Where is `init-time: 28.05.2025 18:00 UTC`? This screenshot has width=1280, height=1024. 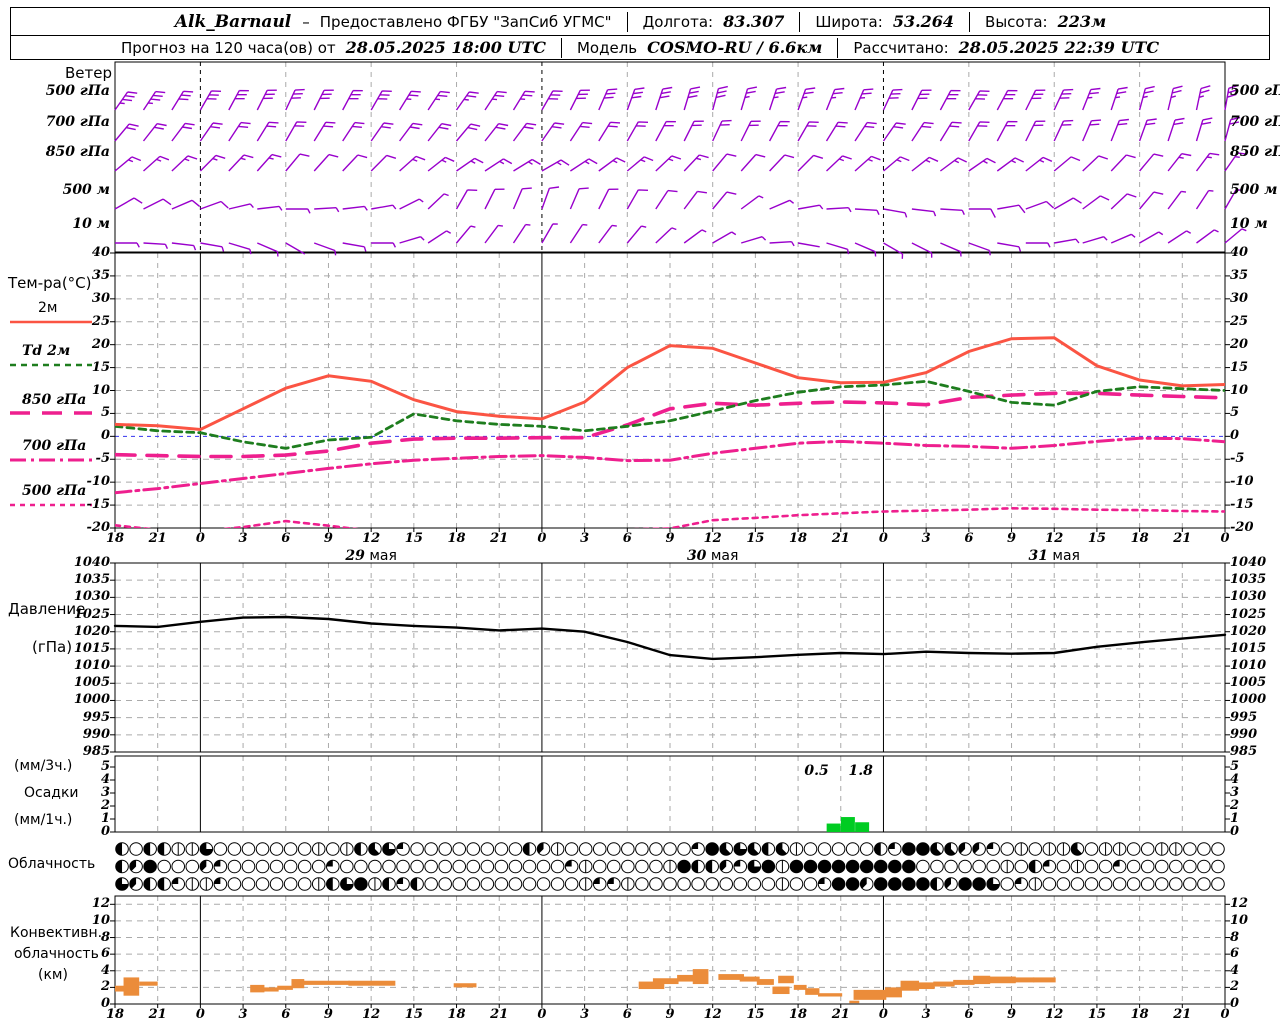 init-time: 28.05.2025 18:00 UTC is located at coordinates (445, 47).